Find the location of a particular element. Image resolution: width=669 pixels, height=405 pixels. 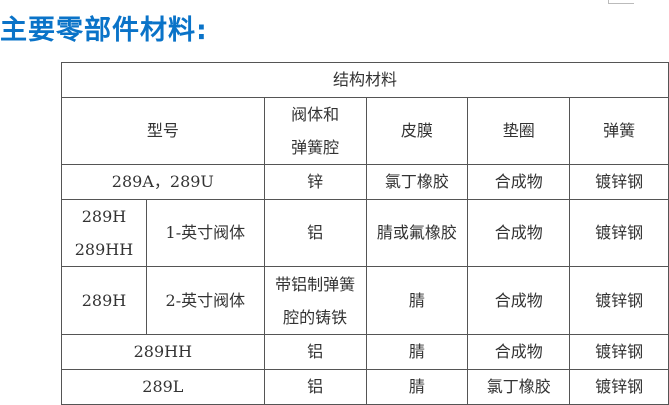

cell-model: 289HH is located at coordinates (163, 352).